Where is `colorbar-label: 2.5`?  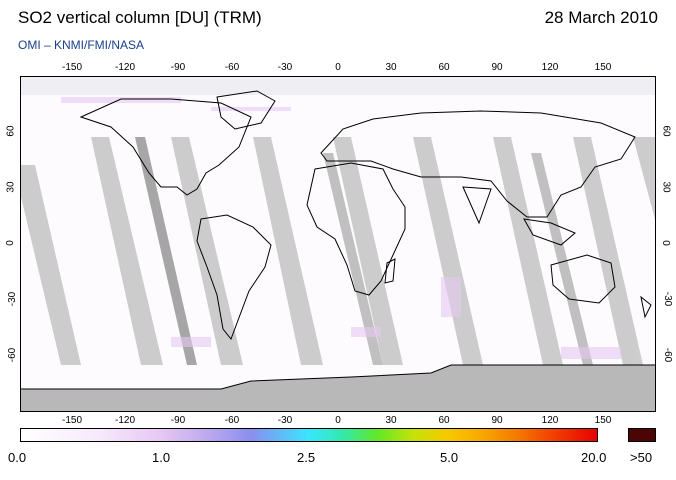
colorbar-label: 2.5 is located at coordinates (306, 457).